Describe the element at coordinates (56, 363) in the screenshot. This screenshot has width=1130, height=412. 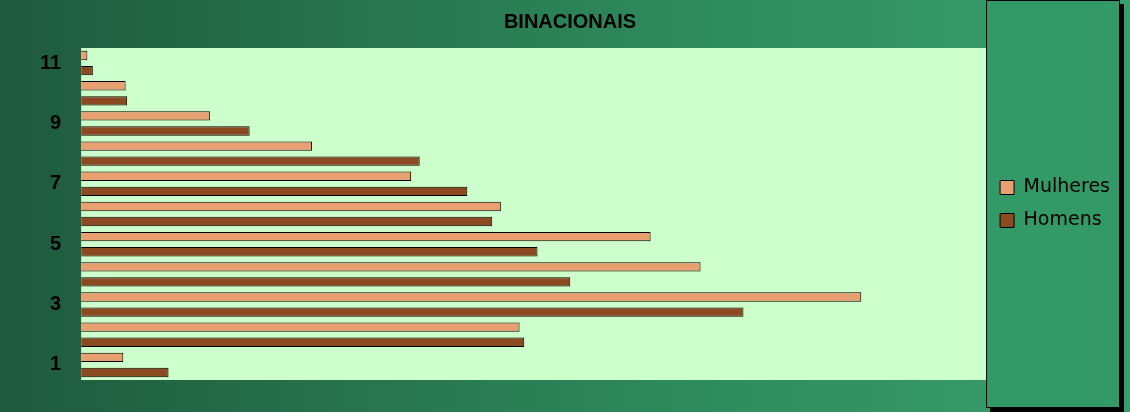
I see `y-tick-label: 1` at that location.